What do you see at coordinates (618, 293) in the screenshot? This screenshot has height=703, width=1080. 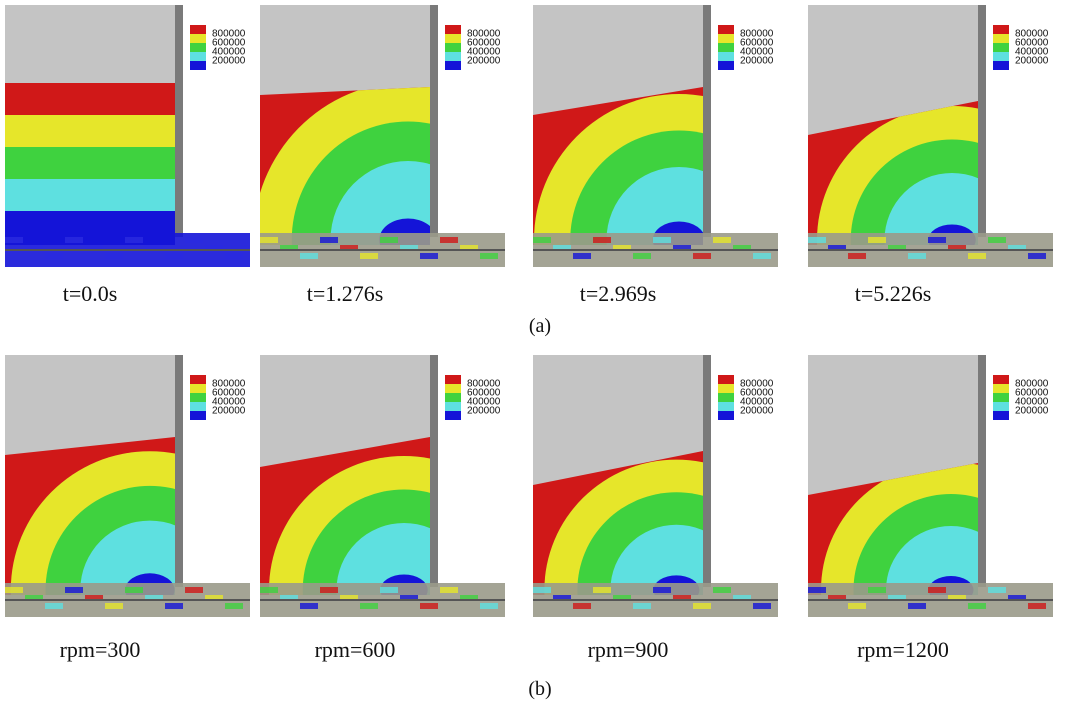 I see `panel-caption: t=2.969s` at bounding box center [618, 293].